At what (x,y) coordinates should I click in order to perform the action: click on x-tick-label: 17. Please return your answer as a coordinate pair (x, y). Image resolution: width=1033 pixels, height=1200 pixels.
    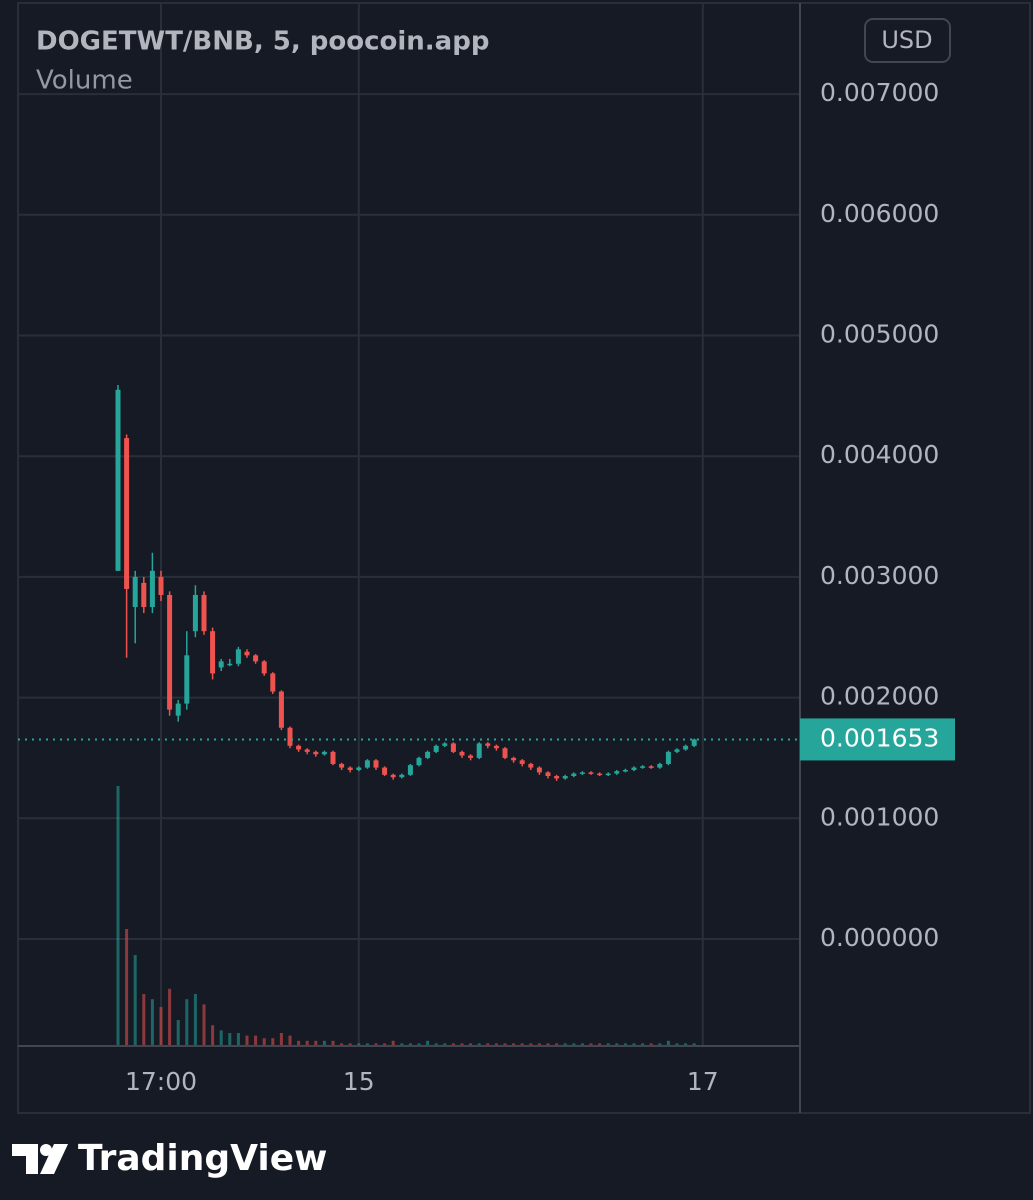
    Looking at the image, I should click on (703, 1081).